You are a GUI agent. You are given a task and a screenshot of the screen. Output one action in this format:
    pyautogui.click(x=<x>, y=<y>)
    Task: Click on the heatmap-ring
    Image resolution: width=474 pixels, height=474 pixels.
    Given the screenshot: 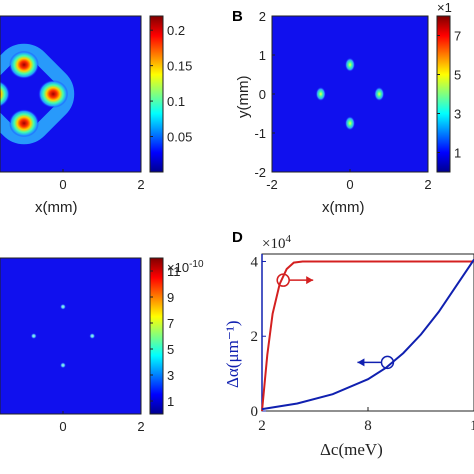 What is the action you would take?
    pyautogui.click(x=37, y=94)
    